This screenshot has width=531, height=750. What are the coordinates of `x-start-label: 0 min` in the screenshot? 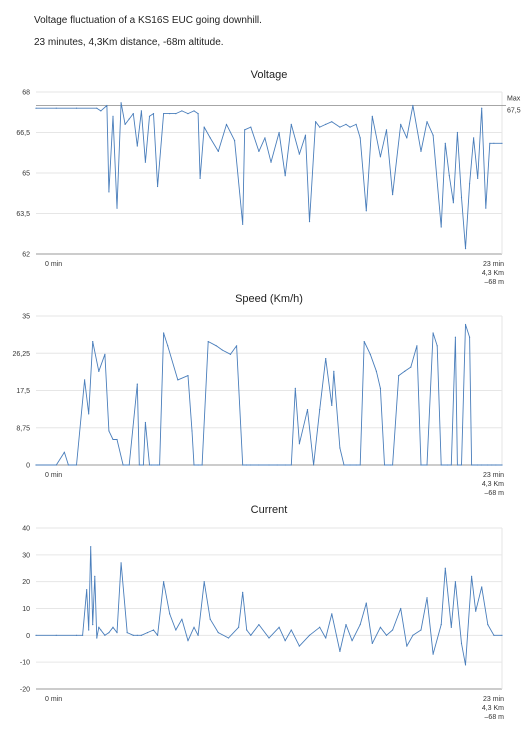 It's located at (53, 699).